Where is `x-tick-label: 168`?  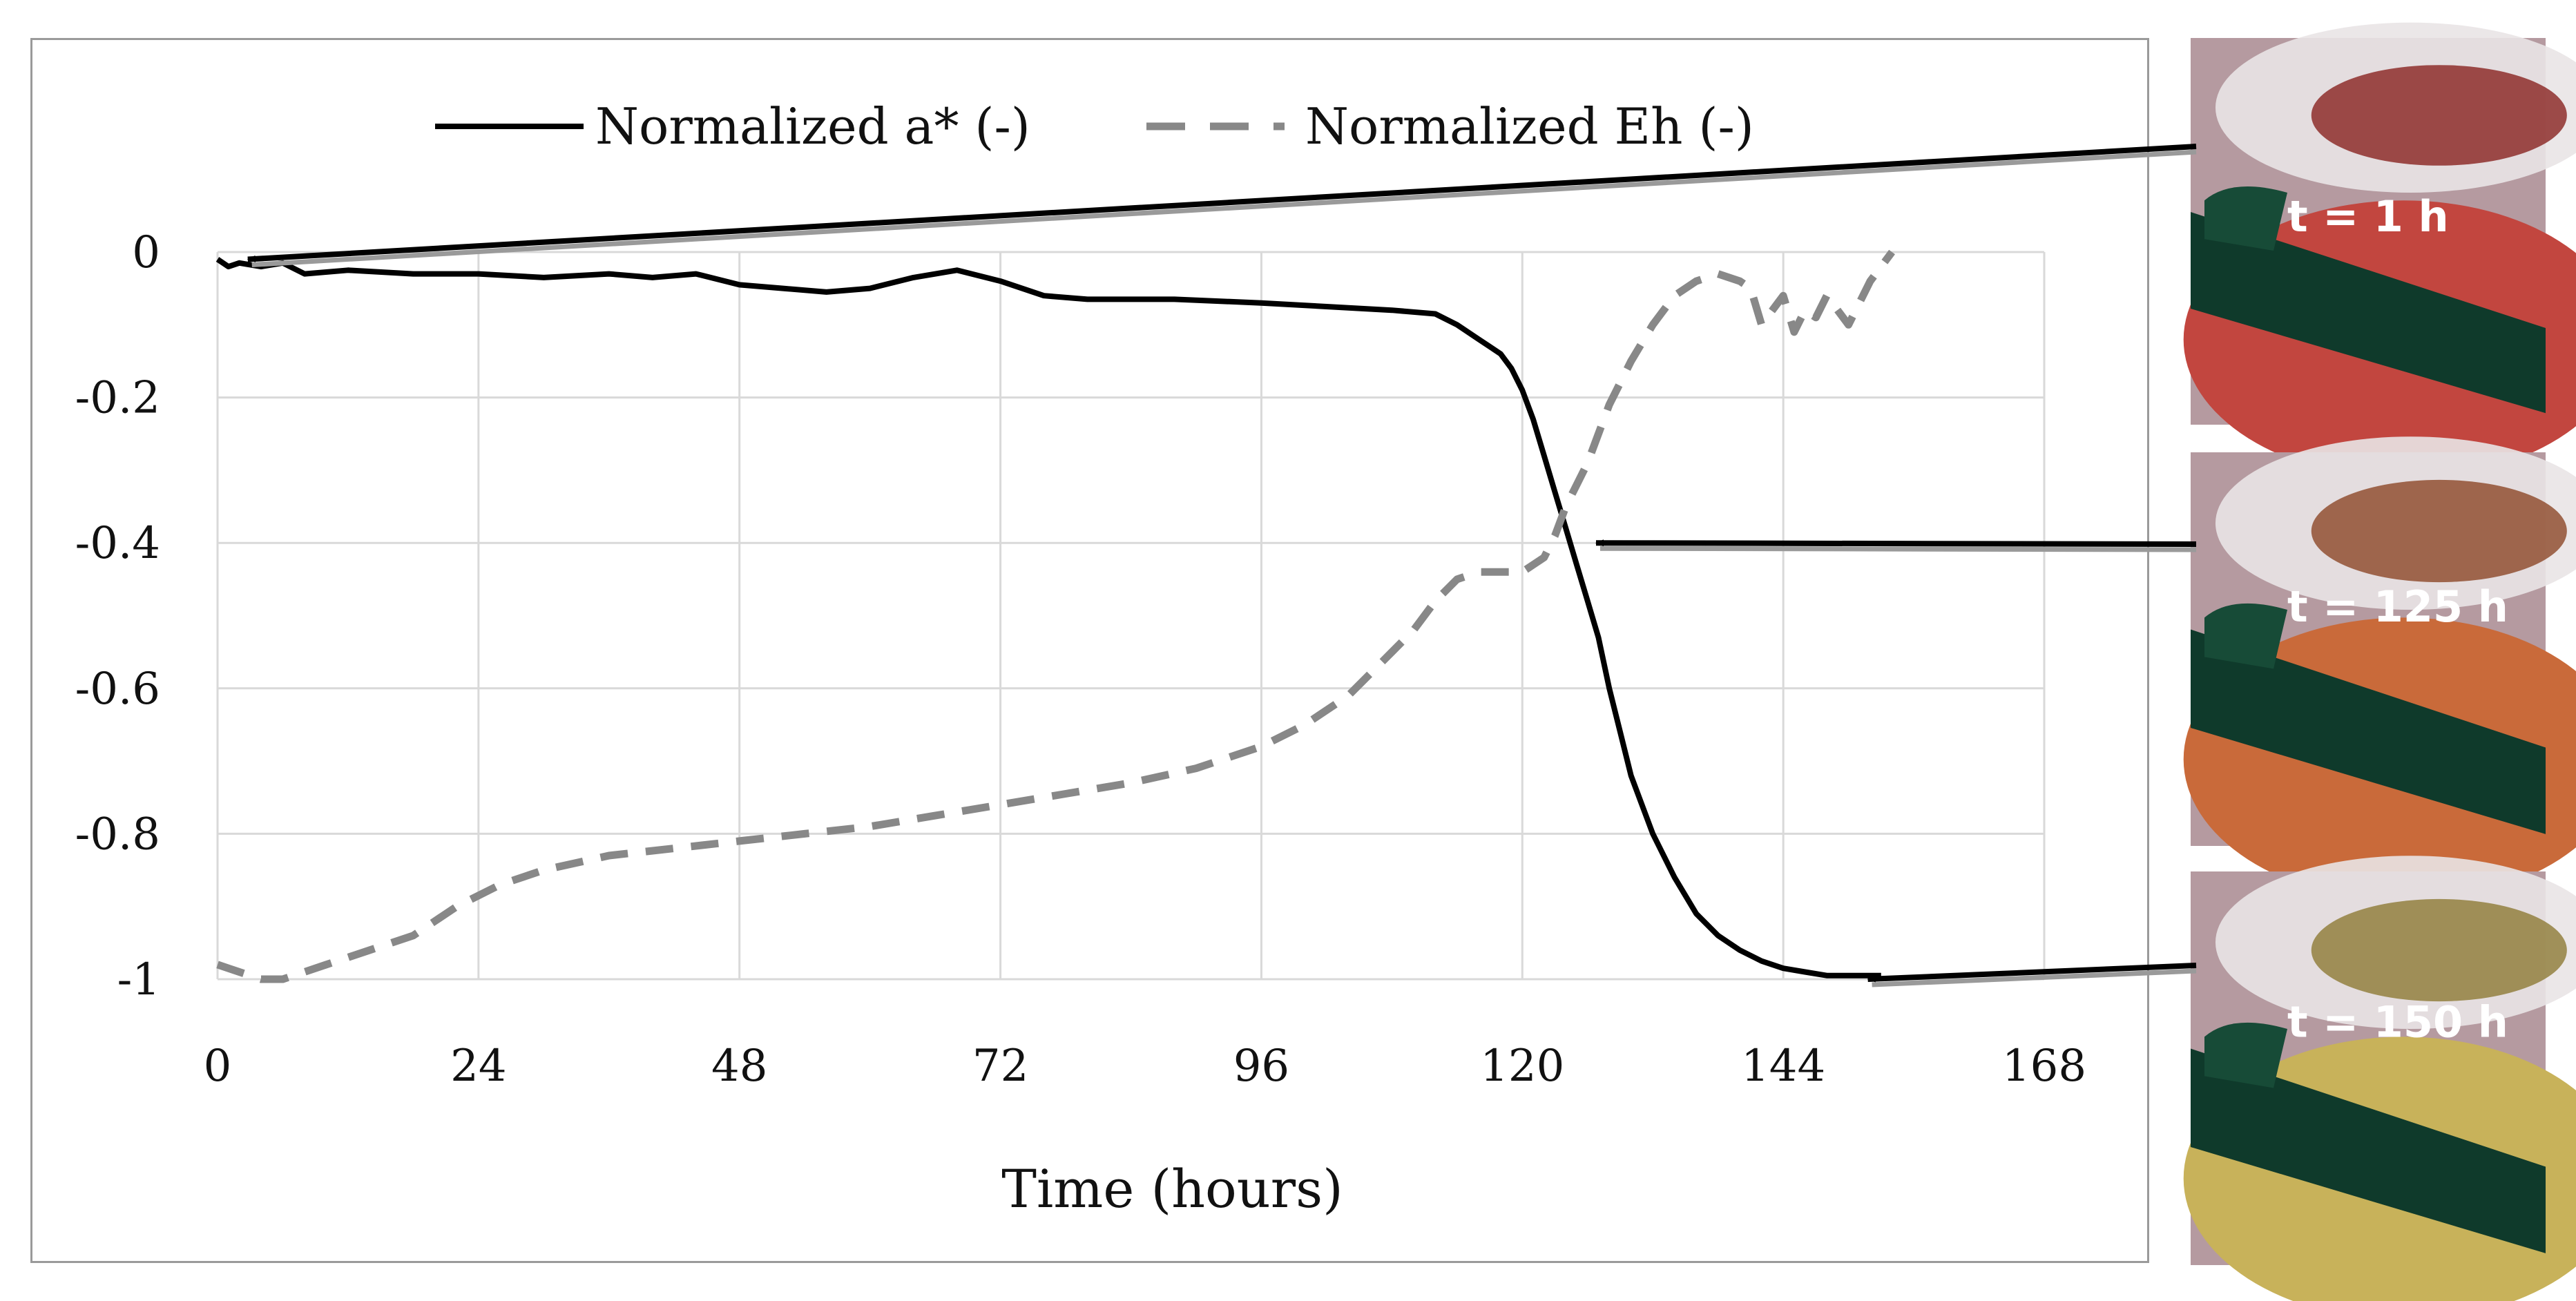
x-tick-label: 168 is located at coordinates (2044, 1066).